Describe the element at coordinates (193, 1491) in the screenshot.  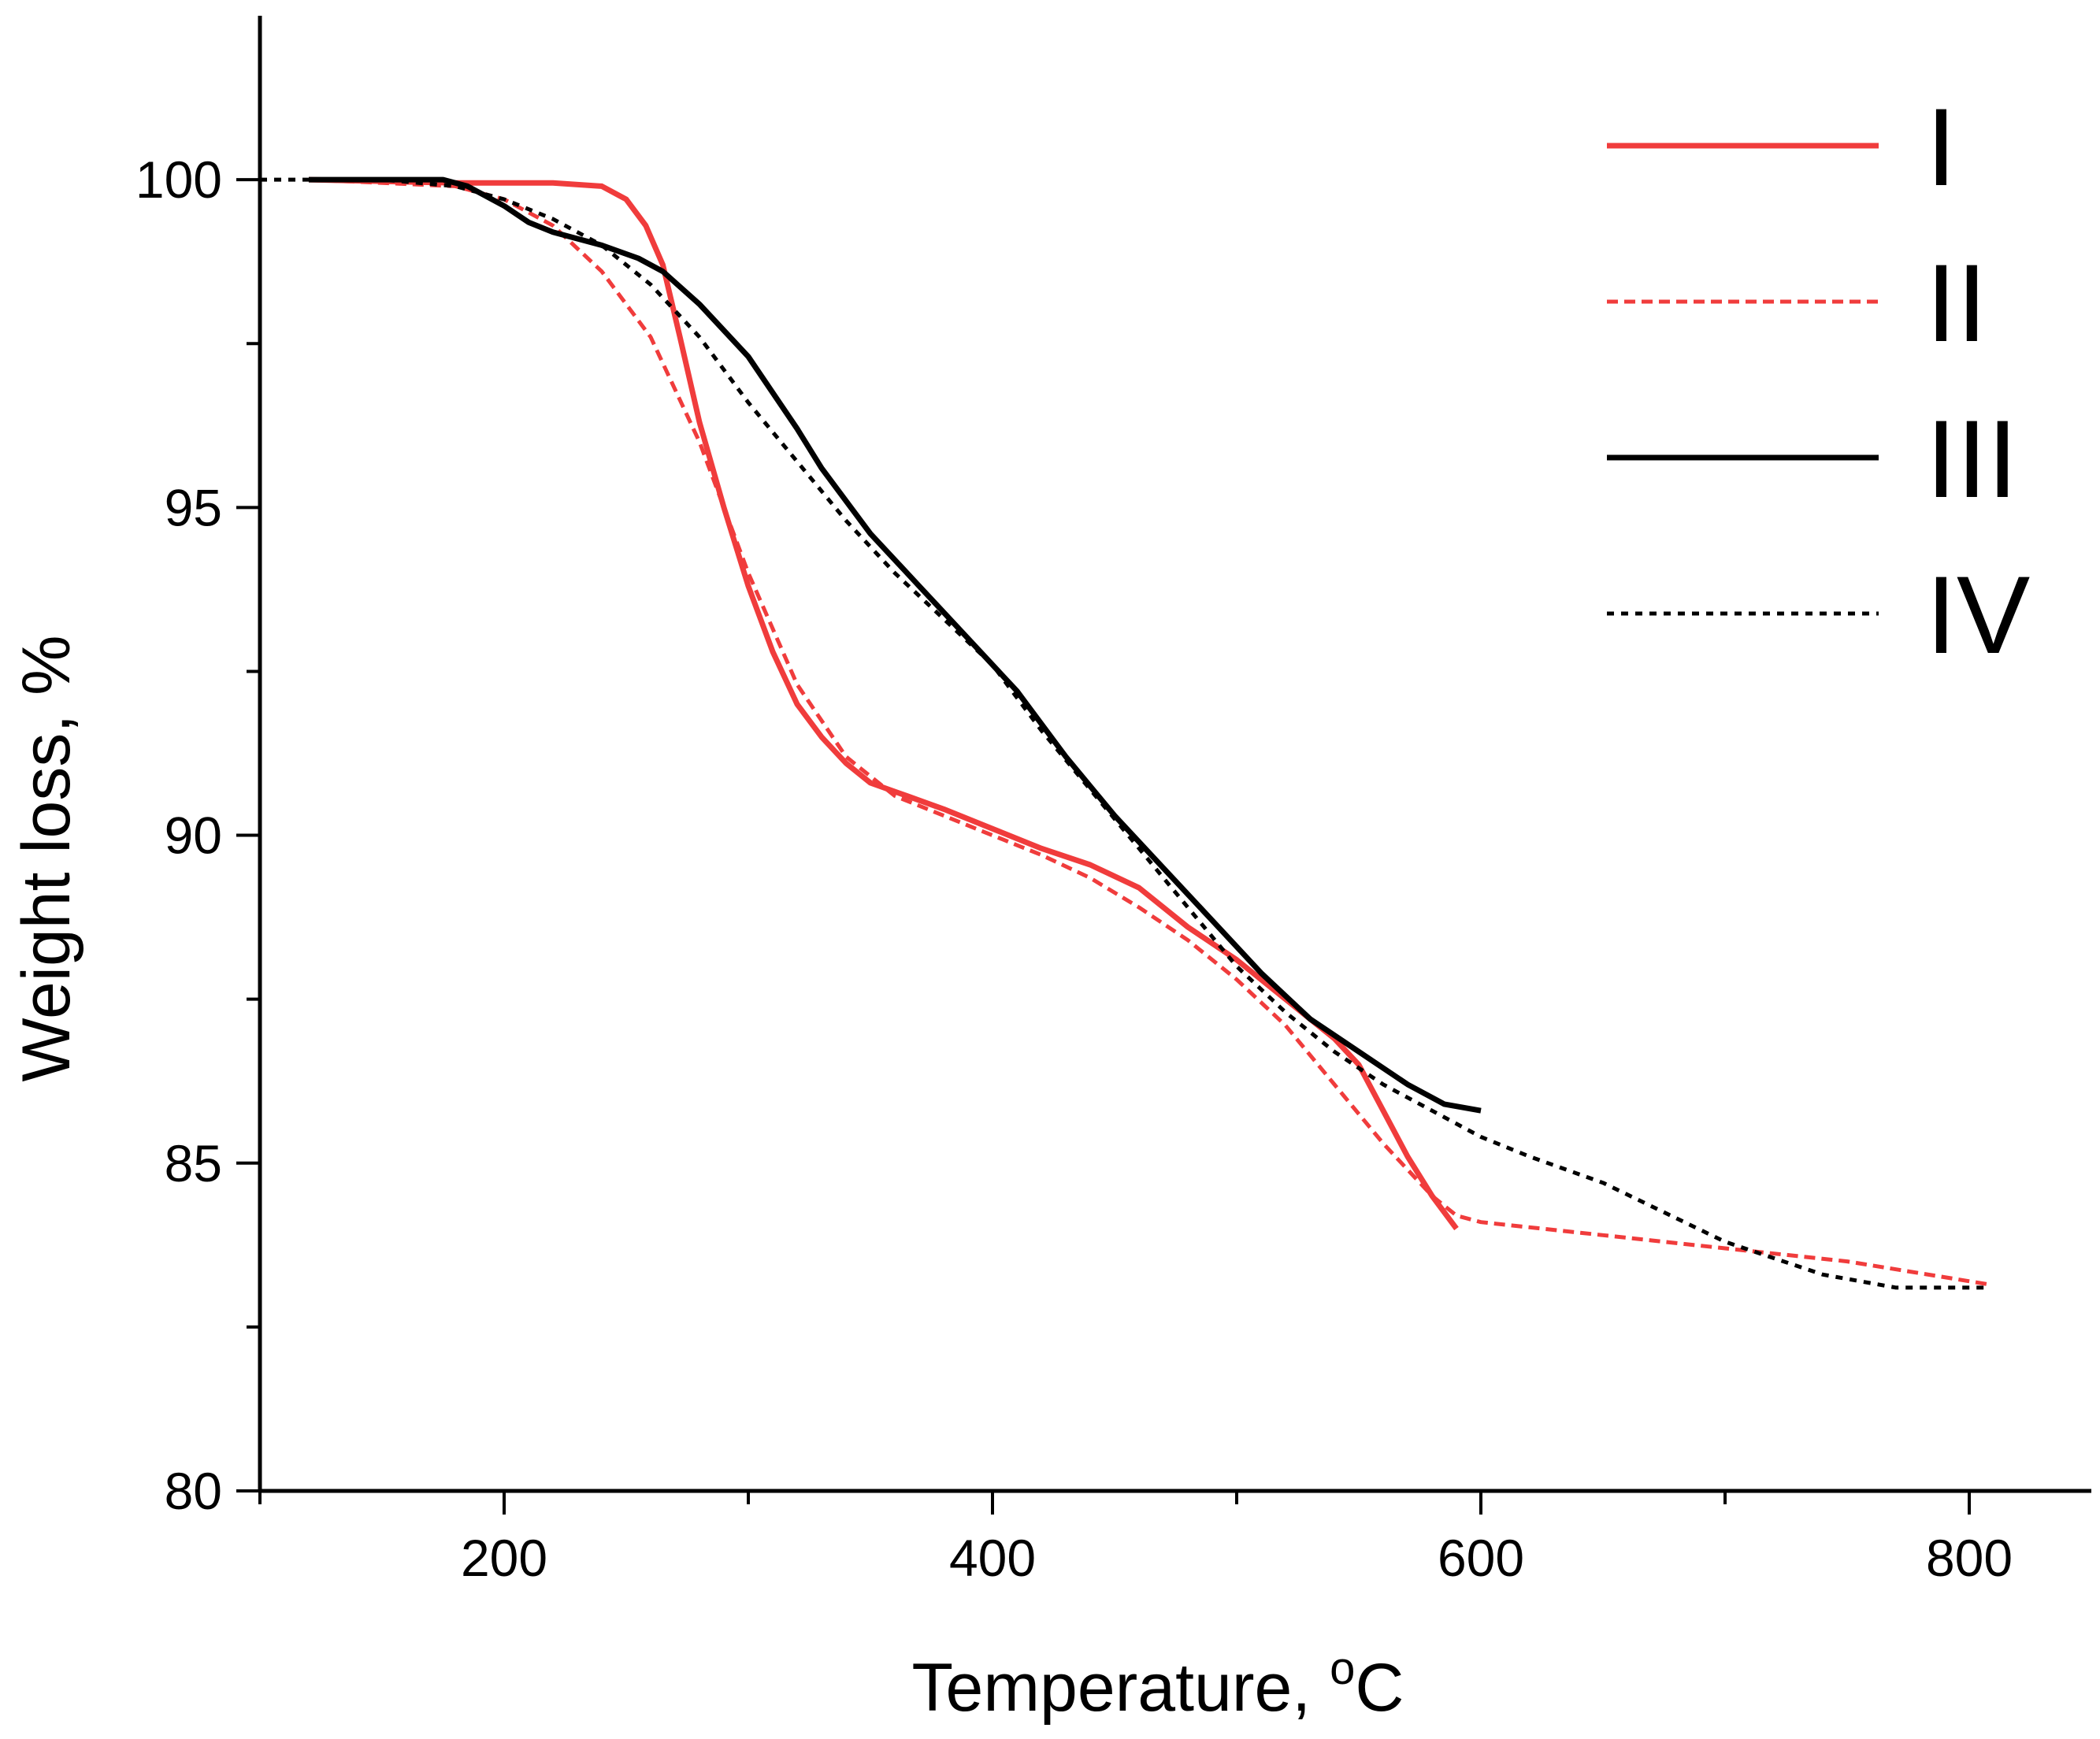
I see `y-tick-label: 80` at that location.